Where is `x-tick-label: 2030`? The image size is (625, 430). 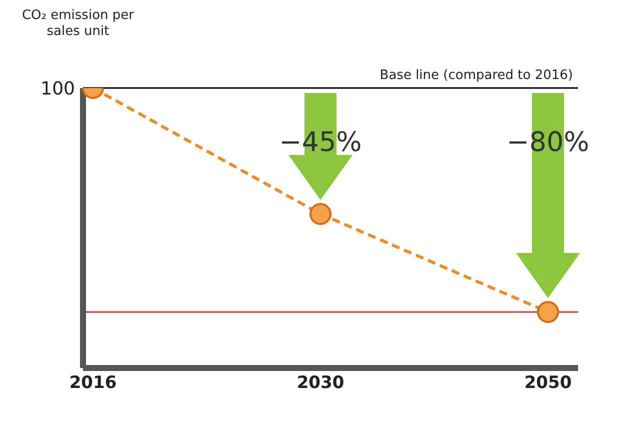
x-tick-label: 2030 is located at coordinates (320, 383).